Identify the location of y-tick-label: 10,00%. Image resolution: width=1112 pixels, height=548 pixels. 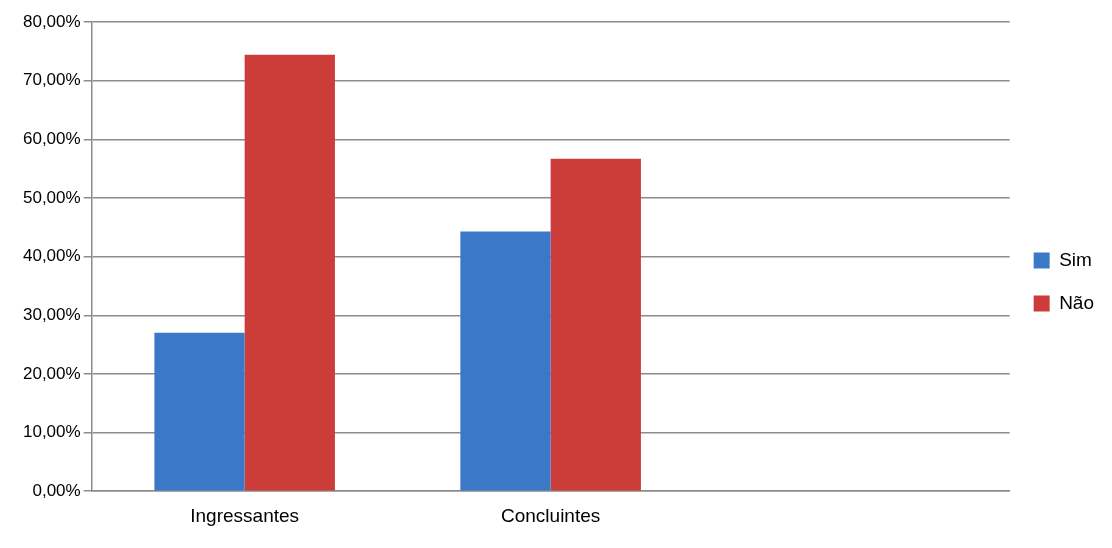
(51, 432).